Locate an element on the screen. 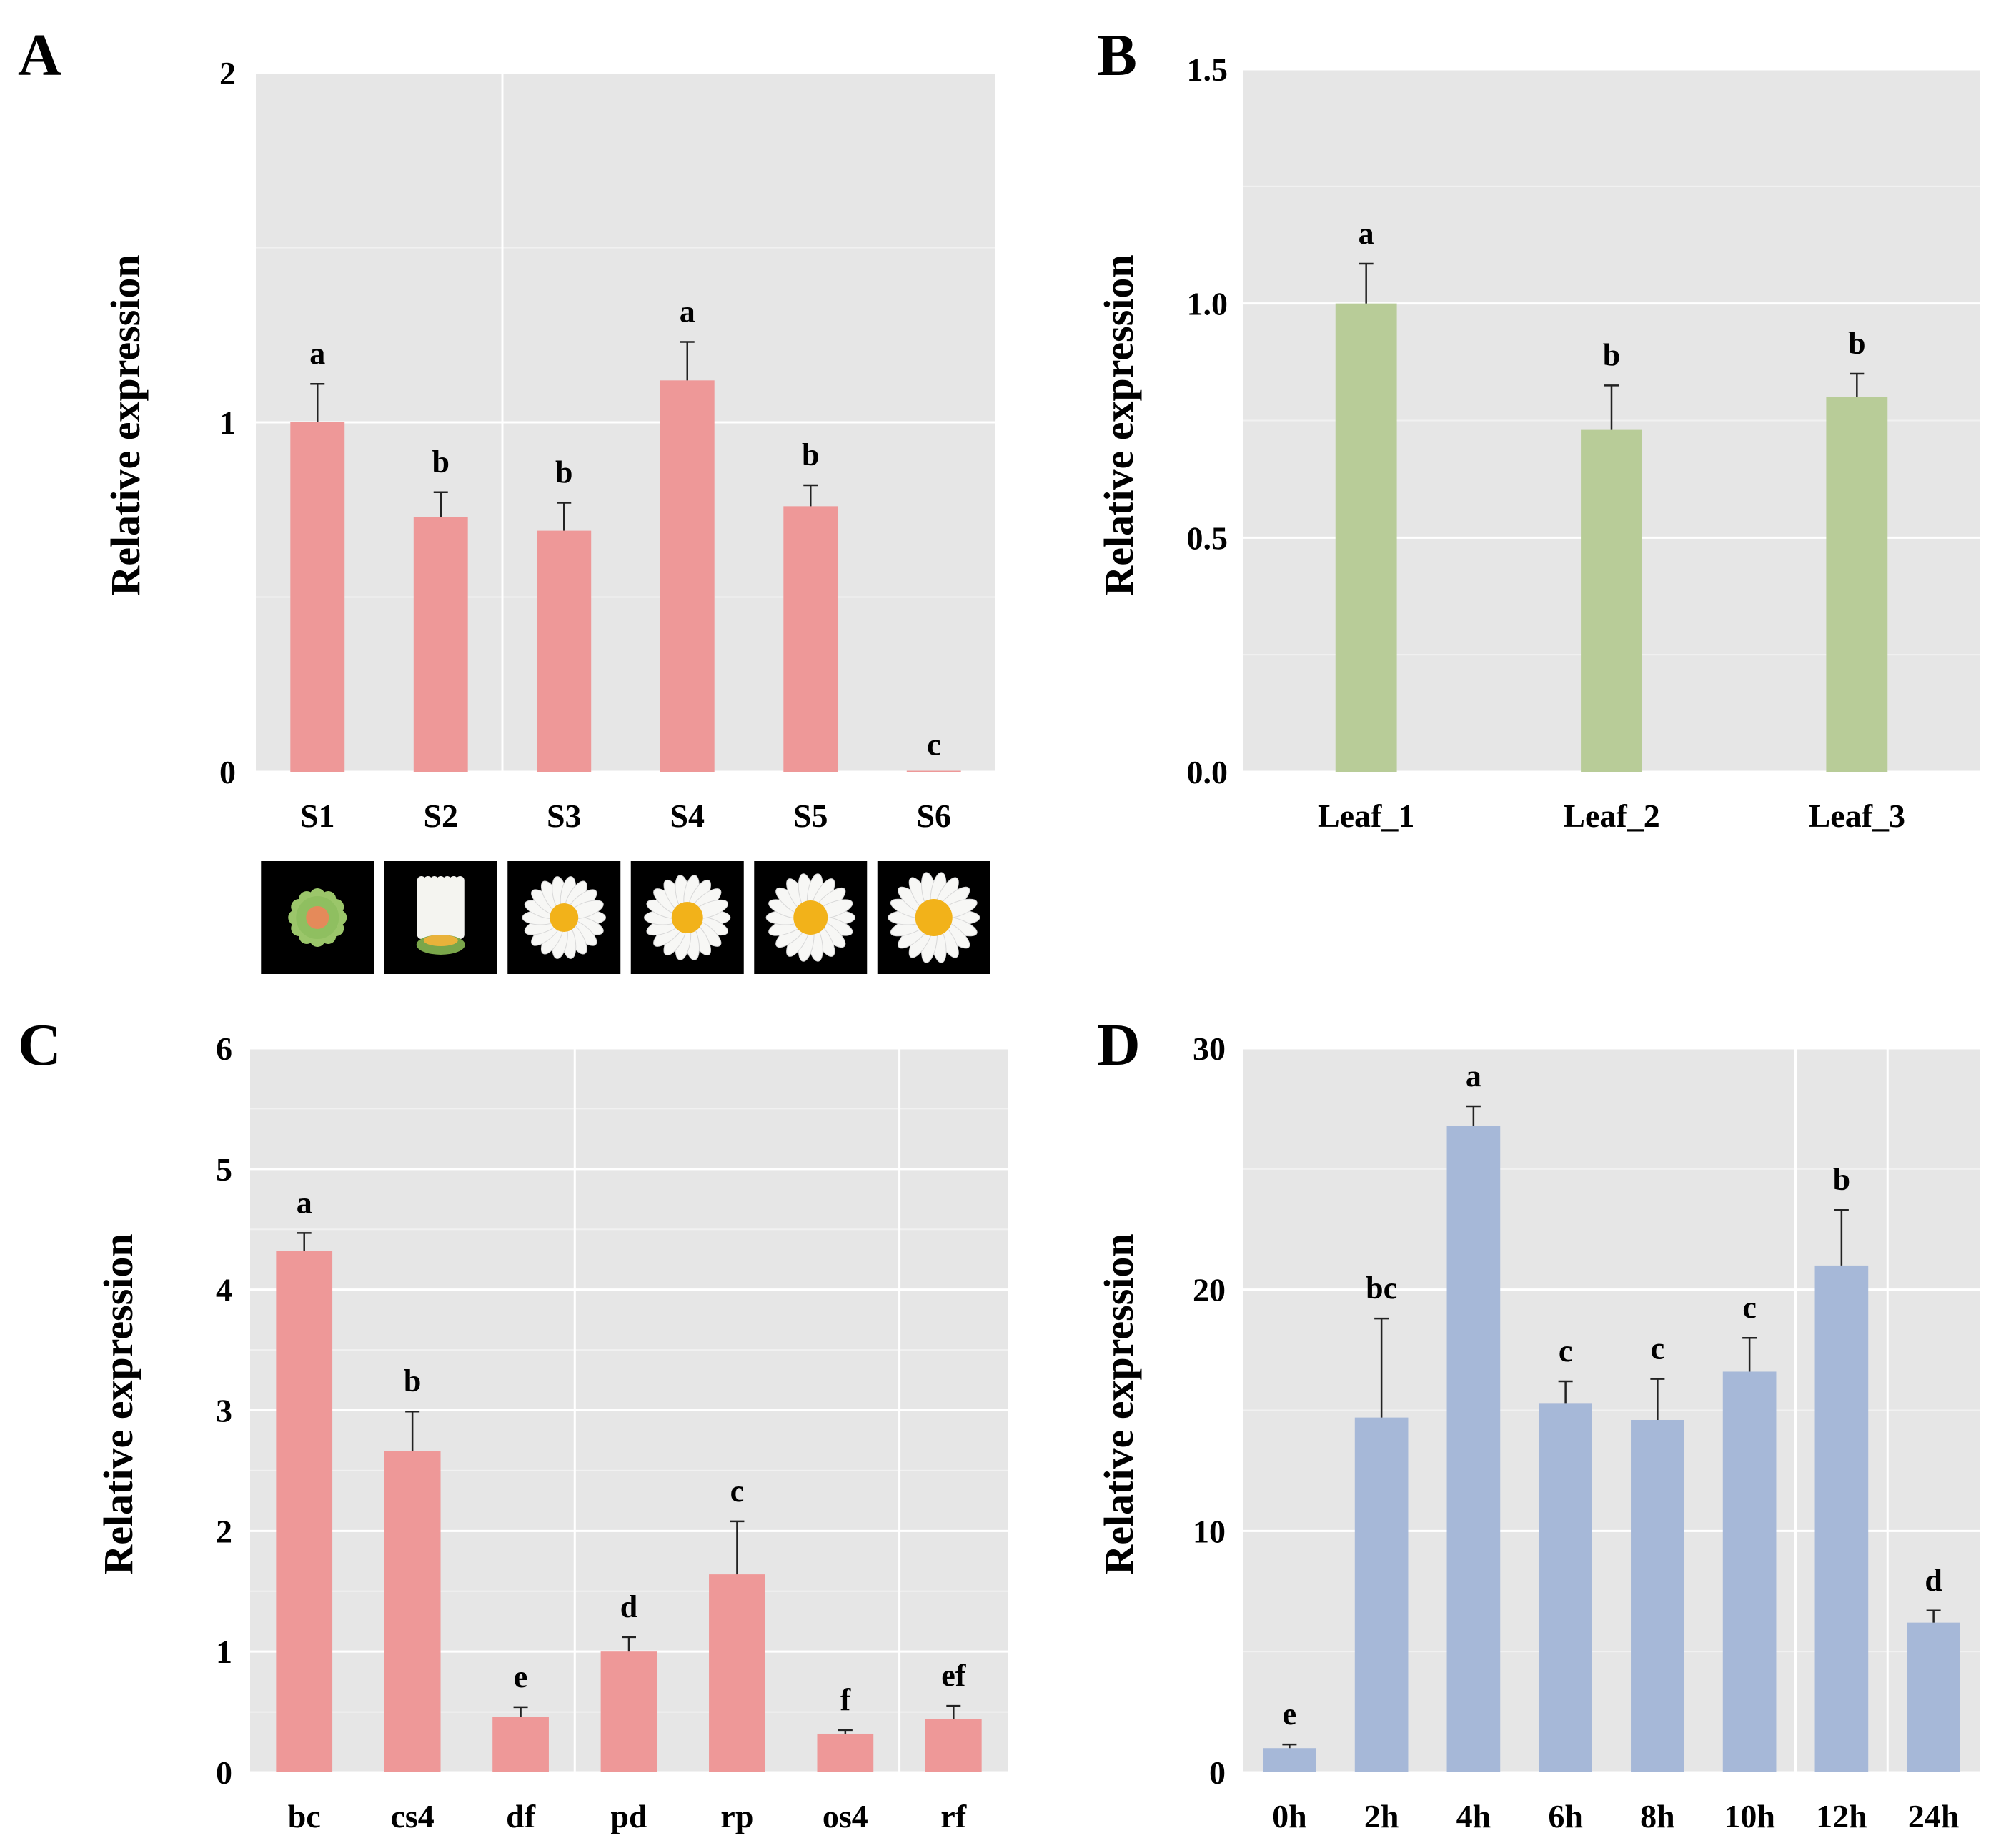  y-tick-label-c: 0 is located at coordinates (224, 1773).